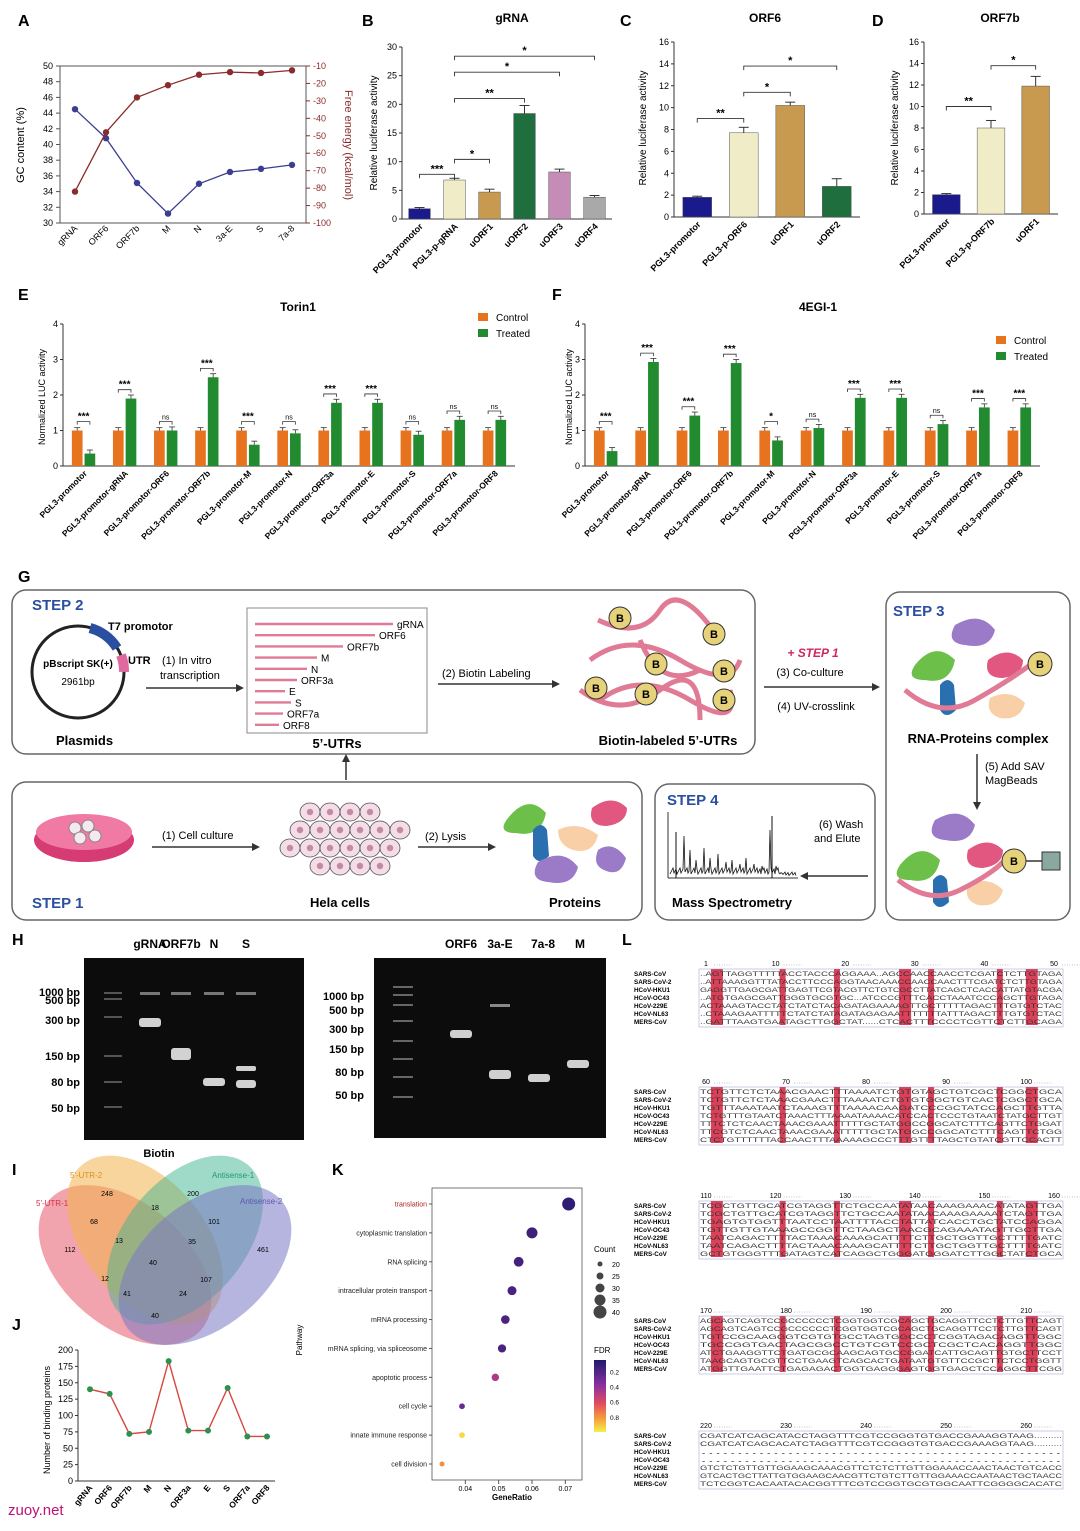 The width and height of the screenshot is (1080, 1531). Describe the element at coordinates (48, 129) in the screenshot. I see `a-left-tick-label: 42` at that location.